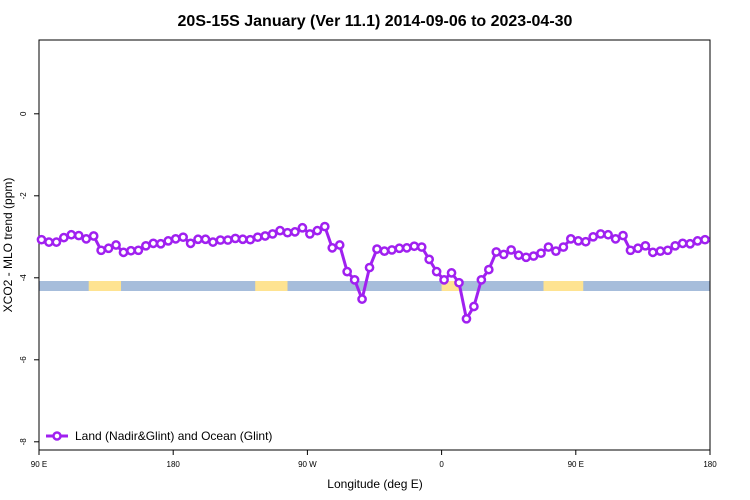 The height and width of the screenshot is (500, 750). I want to click on y-tick-label: -2, so click(23, 196).